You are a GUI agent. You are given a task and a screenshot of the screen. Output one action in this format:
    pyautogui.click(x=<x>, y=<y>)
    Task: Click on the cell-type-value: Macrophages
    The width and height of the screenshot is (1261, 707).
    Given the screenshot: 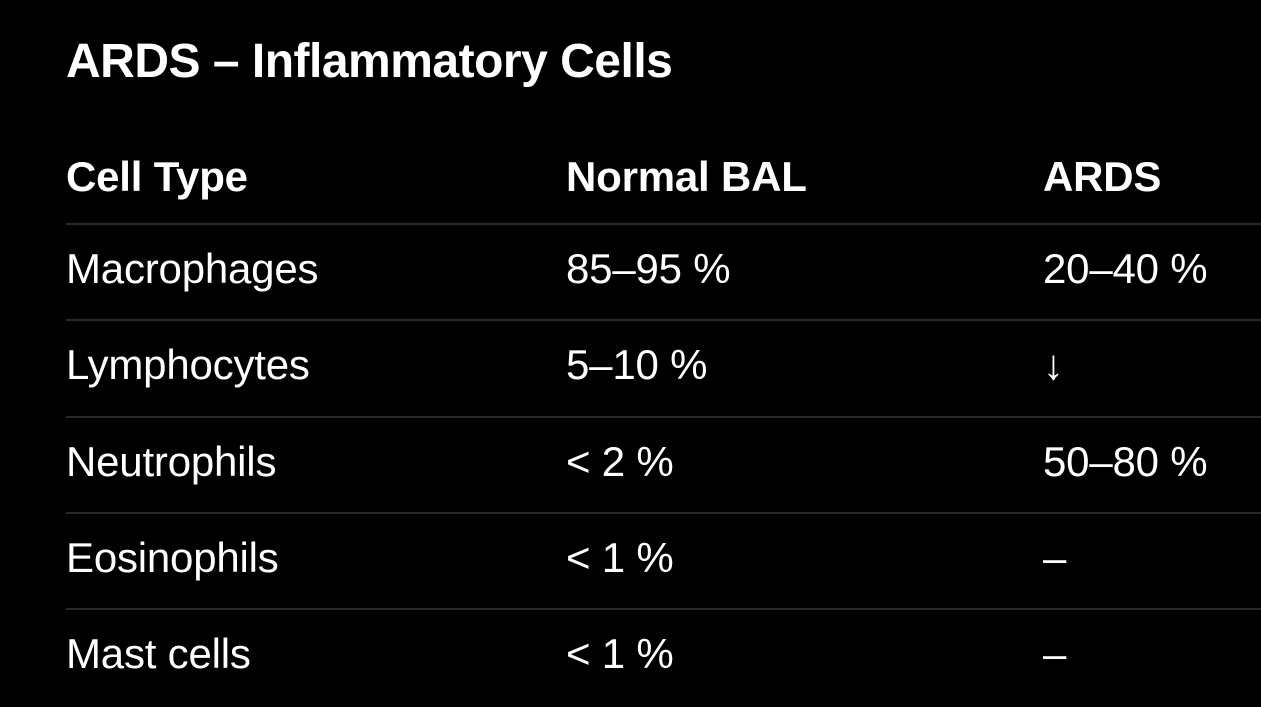 What is the action you would take?
    pyautogui.click(x=192, y=269)
    